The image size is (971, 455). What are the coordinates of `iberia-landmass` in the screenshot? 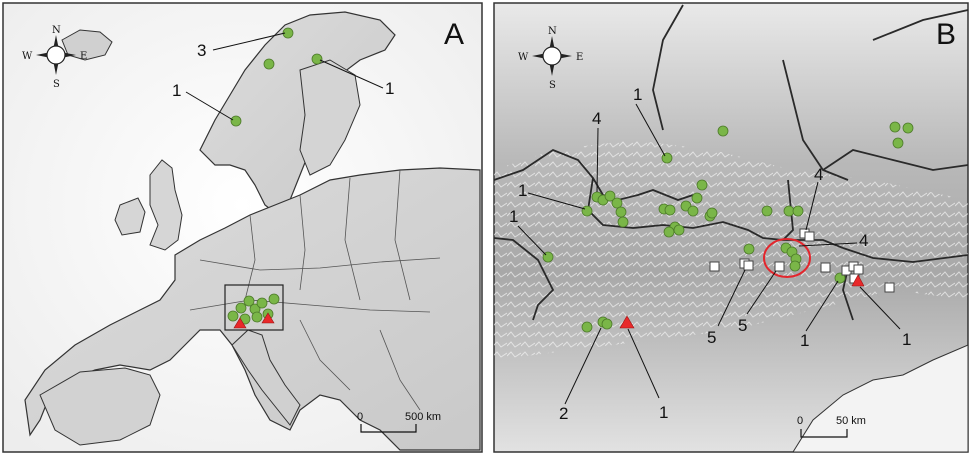 It's located at (100, 406).